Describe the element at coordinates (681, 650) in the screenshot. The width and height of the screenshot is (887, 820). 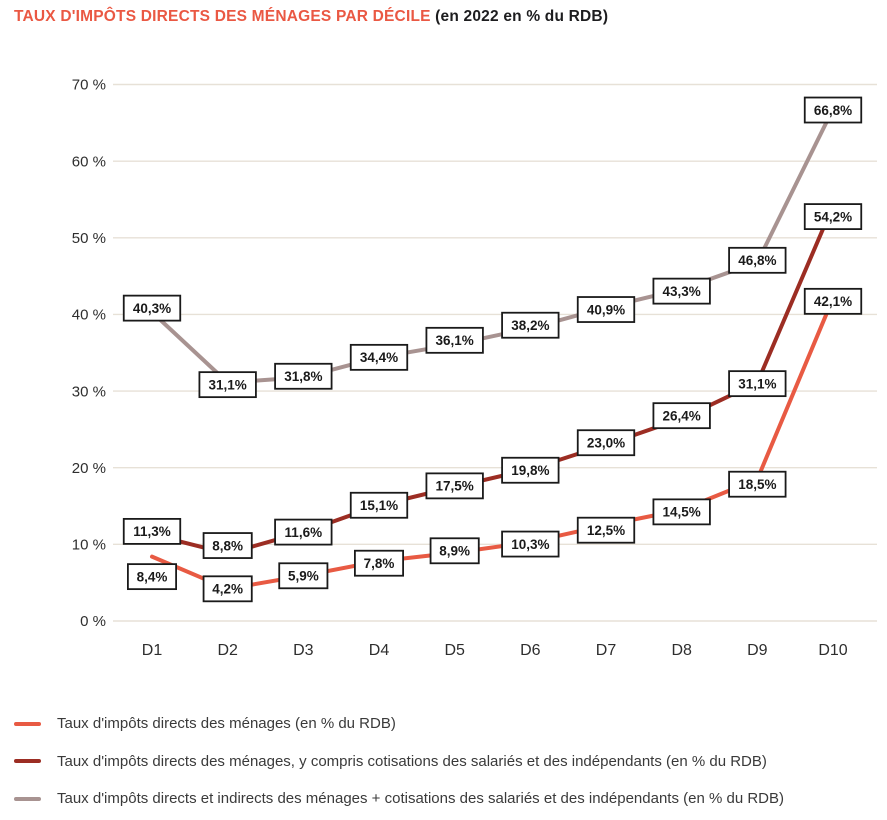
I see `x-axis-tick-label: D8` at that location.